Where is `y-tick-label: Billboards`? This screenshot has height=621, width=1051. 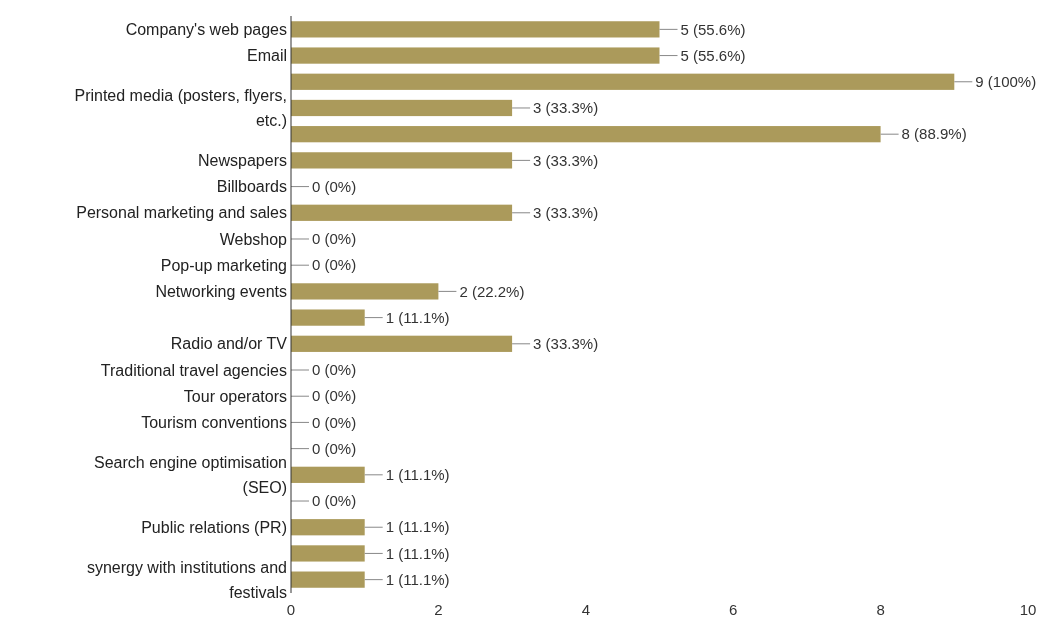 y-tick-label: Billboards is located at coordinates (251, 187).